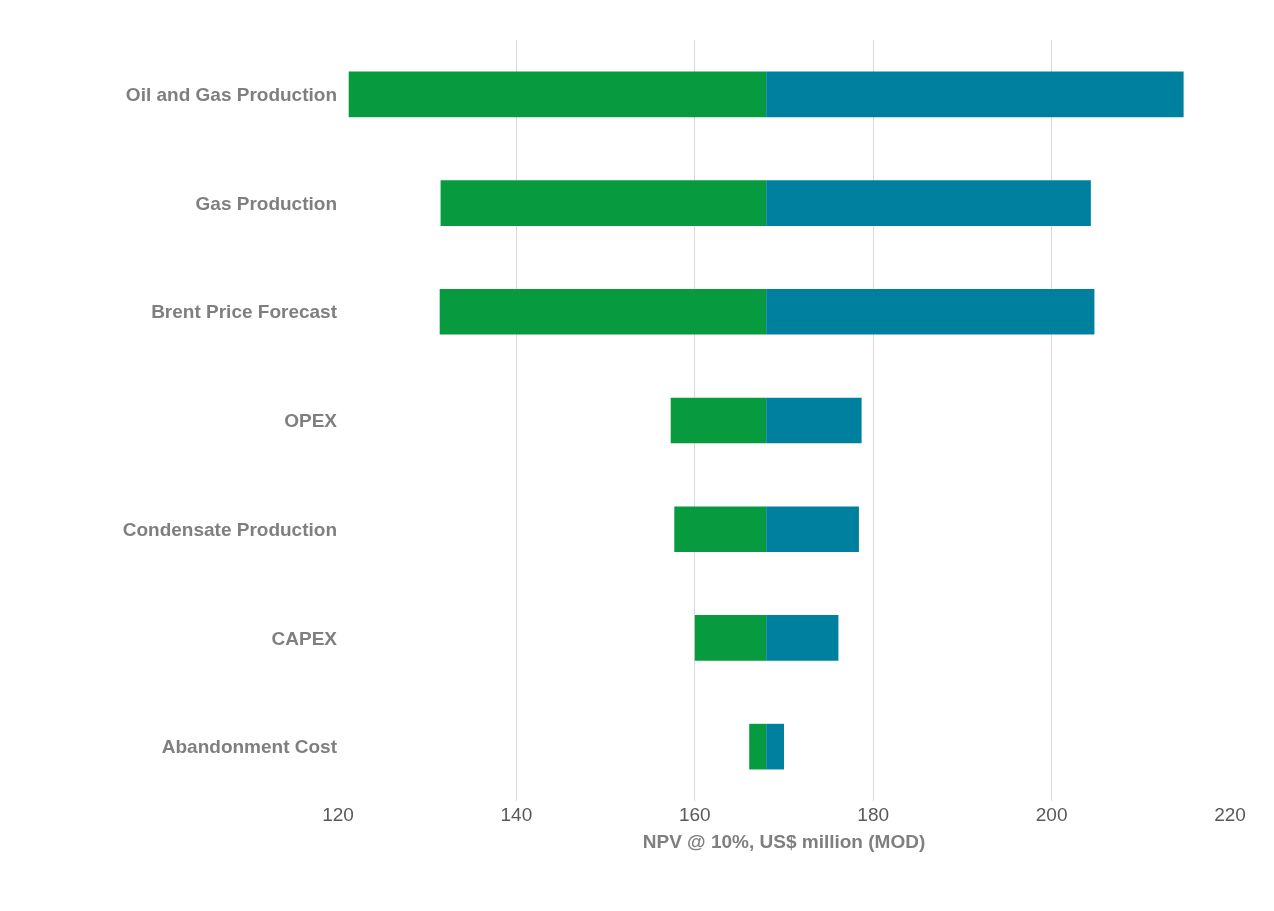 The width and height of the screenshot is (1274, 911). What do you see at coordinates (784, 841) in the screenshot?
I see `x-axis-title: NPV @ 10%, US$ million (MOD)` at bounding box center [784, 841].